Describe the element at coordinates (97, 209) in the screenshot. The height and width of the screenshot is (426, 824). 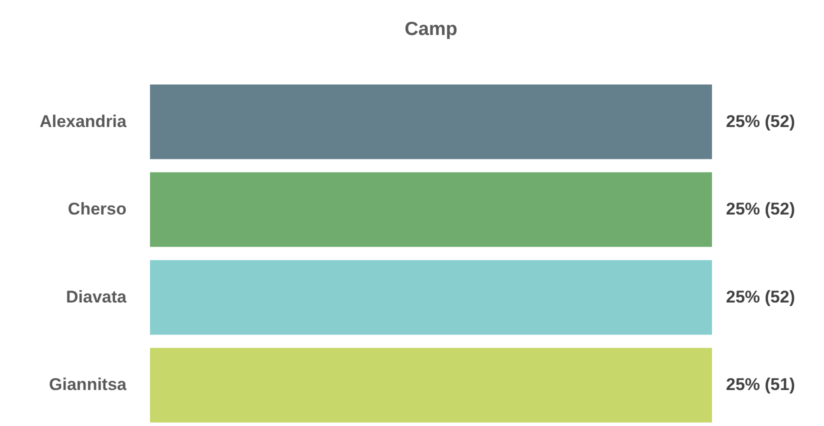
I see `y-tick-label: Cherso` at that location.